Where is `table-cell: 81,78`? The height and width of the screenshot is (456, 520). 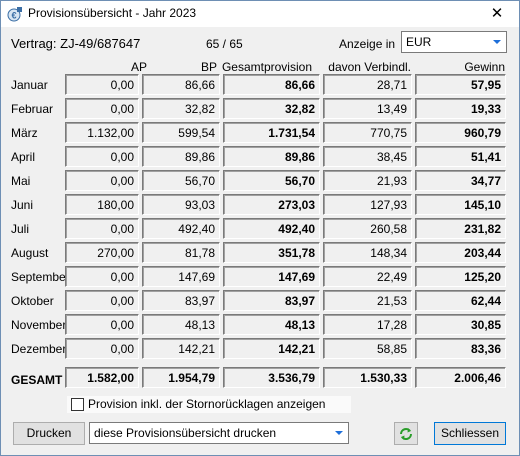
table-cell: 81,78 is located at coordinates (181, 252).